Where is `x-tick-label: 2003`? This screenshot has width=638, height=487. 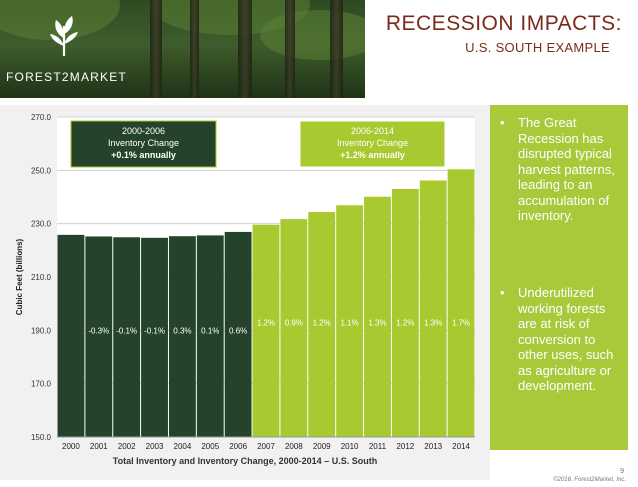
x-tick-label: 2003 is located at coordinates (155, 446).